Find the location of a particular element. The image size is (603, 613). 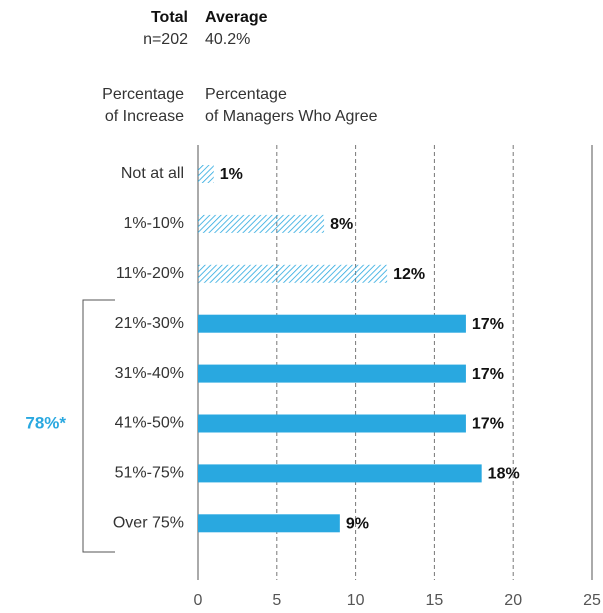

value-label: 1% is located at coordinates (231, 174).